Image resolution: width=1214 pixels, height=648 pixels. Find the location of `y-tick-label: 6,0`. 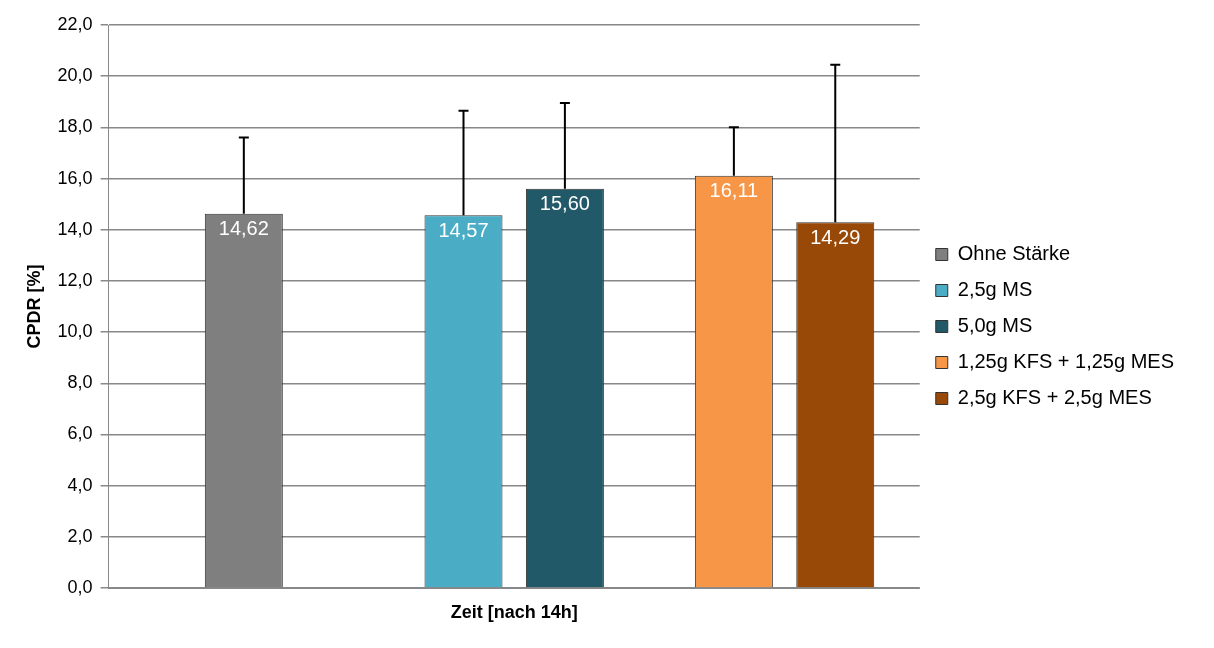

y-tick-label: 6,0 is located at coordinates (80, 433).